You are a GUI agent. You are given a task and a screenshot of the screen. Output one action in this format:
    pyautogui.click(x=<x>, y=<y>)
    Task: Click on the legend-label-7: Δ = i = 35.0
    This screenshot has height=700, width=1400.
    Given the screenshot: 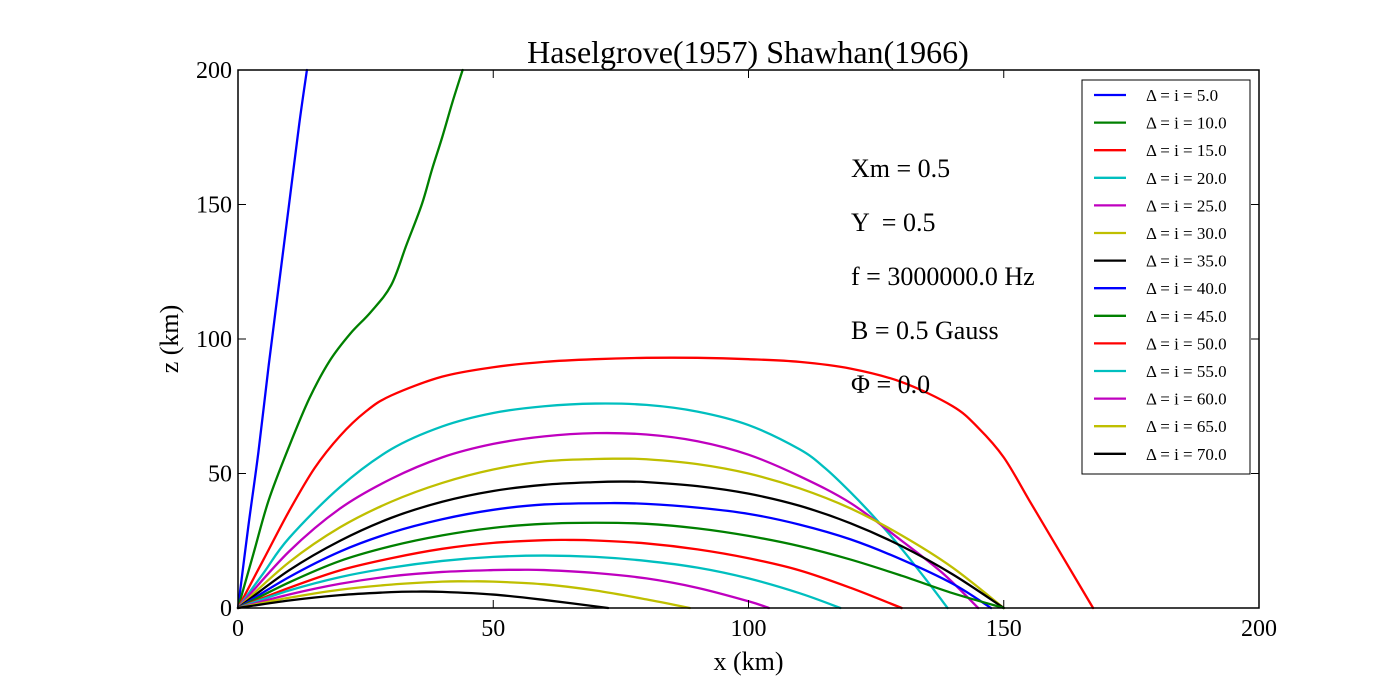 What is the action you would take?
    pyautogui.click(x=1186, y=261)
    